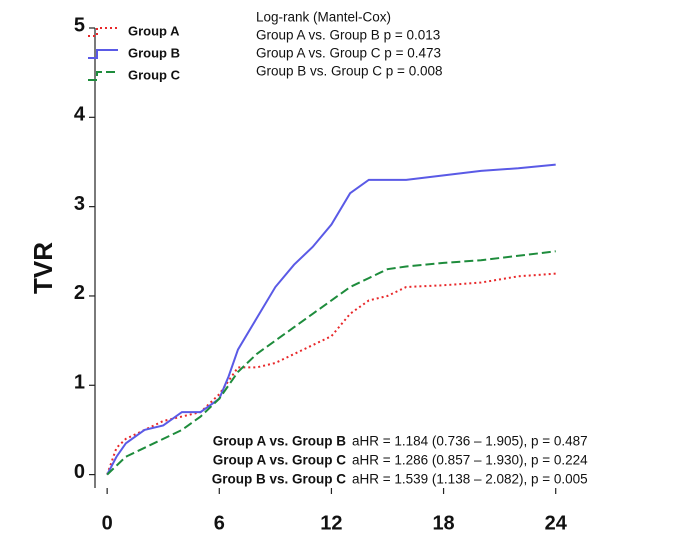 This screenshot has width=682, height=542. I want to click on x-tick-label: 6, so click(219, 523).